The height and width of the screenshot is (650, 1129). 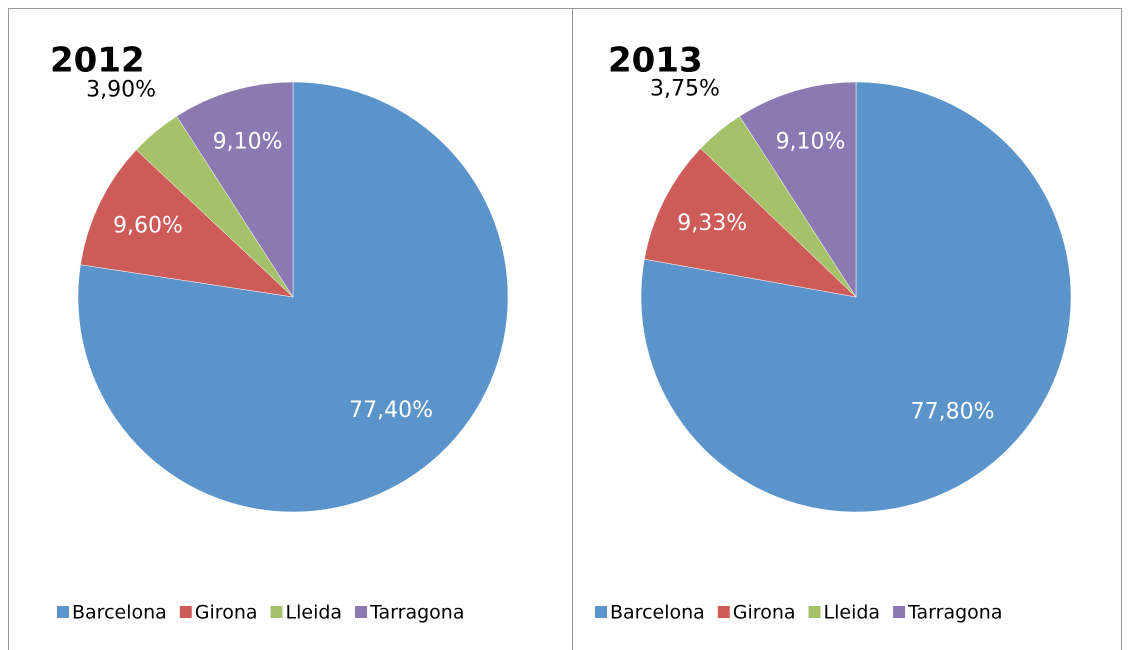 I want to click on data-label: 3,75%, so click(x=685, y=89).